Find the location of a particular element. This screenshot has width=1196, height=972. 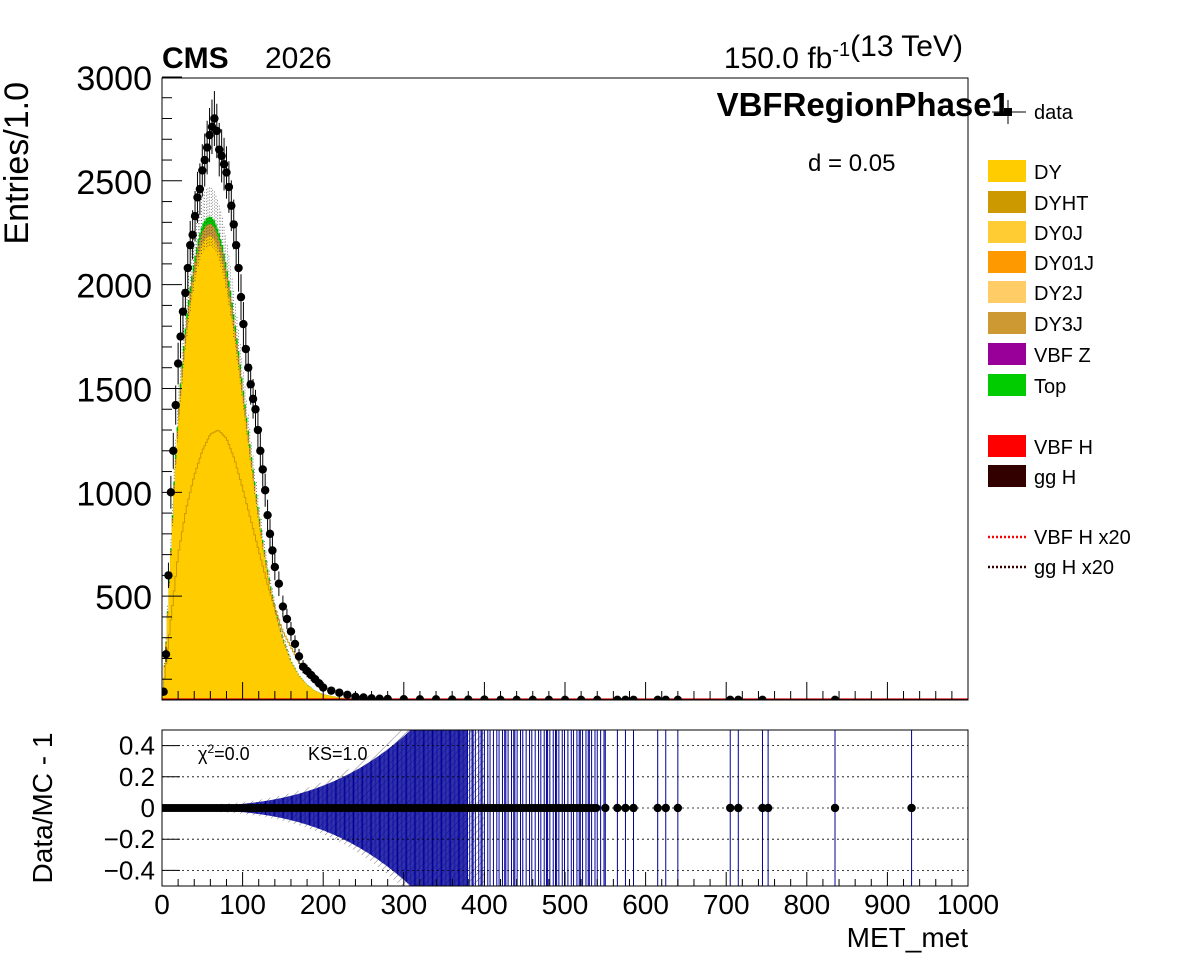

ratio-xtick-label: 300 is located at coordinates (403, 904).